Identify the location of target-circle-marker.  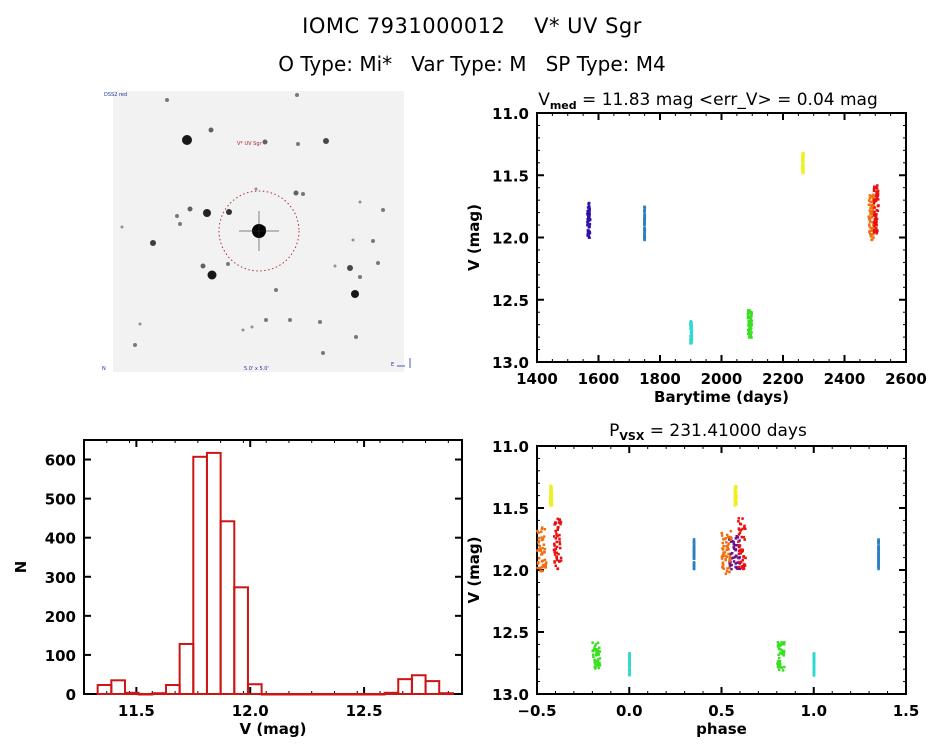
(259, 231).